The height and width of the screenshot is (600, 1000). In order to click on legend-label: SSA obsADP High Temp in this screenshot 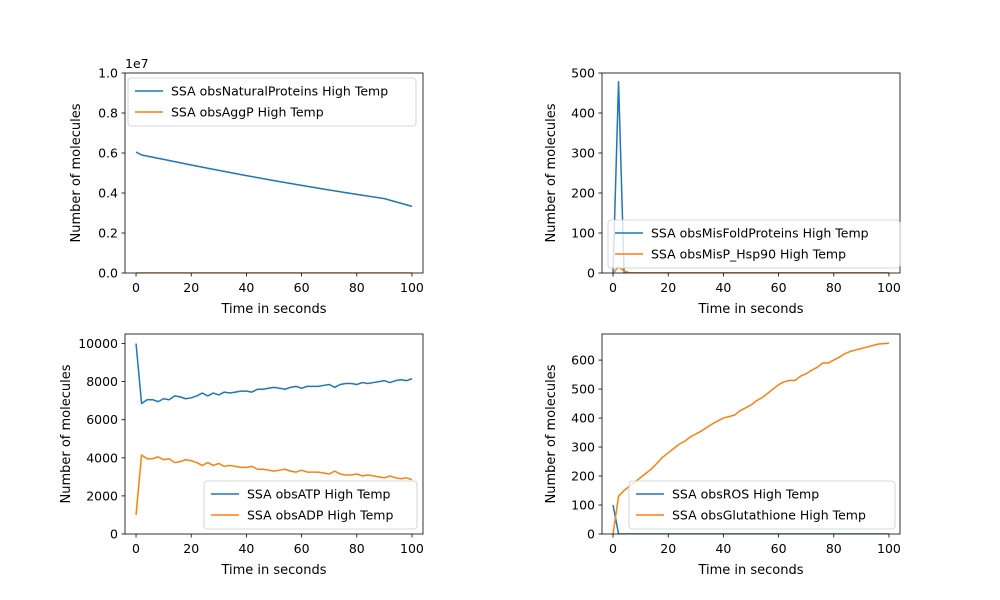, I will do `click(320, 515)`.